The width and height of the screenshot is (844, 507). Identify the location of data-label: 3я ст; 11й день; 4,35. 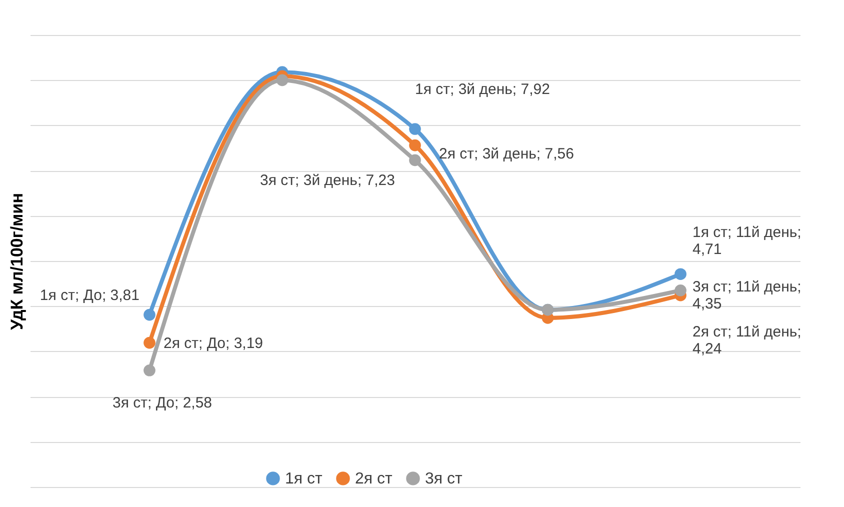
(747, 295).